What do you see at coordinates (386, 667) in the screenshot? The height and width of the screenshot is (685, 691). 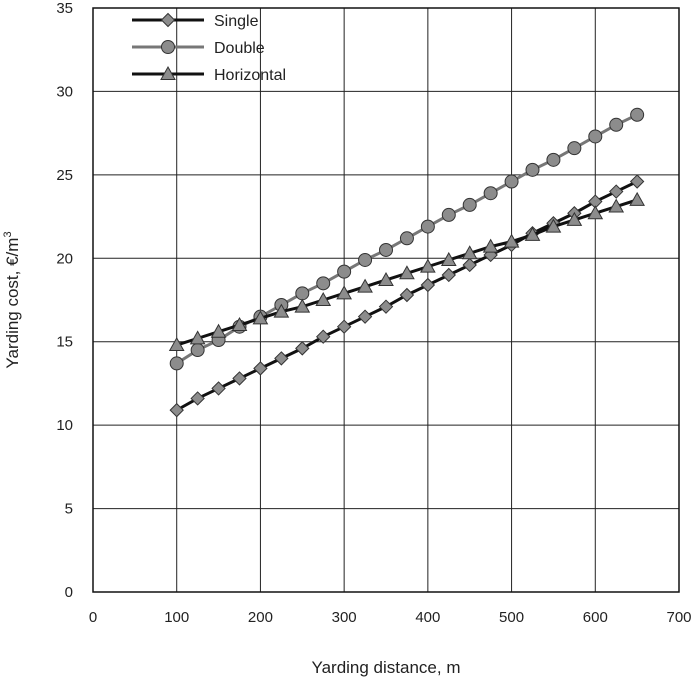 I see `x-axis-title: Yarding distance, m` at bounding box center [386, 667].